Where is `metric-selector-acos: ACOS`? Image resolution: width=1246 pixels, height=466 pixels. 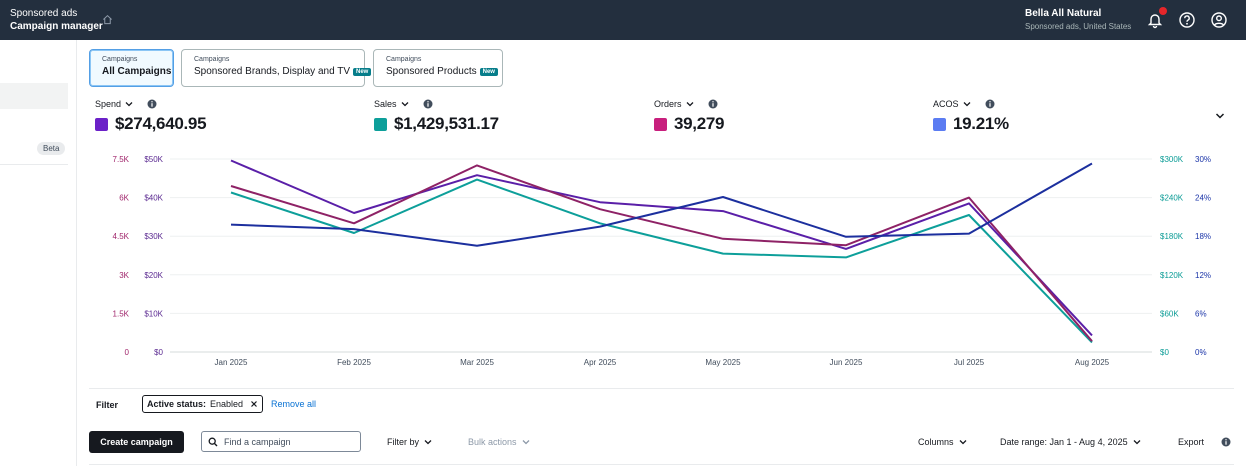
metric-selector-acos: ACOS is located at coordinates (946, 104).